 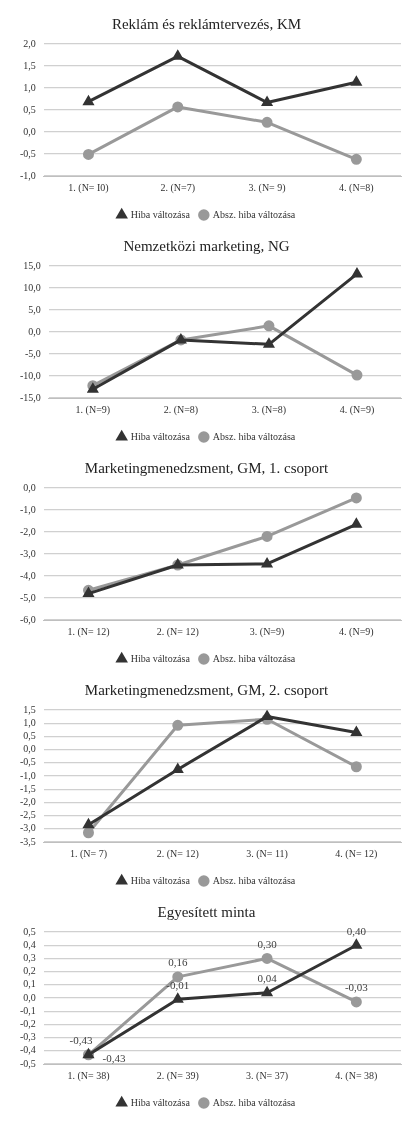 I want to click on y-tick-label: 0,3, so click(x=29, y=958).